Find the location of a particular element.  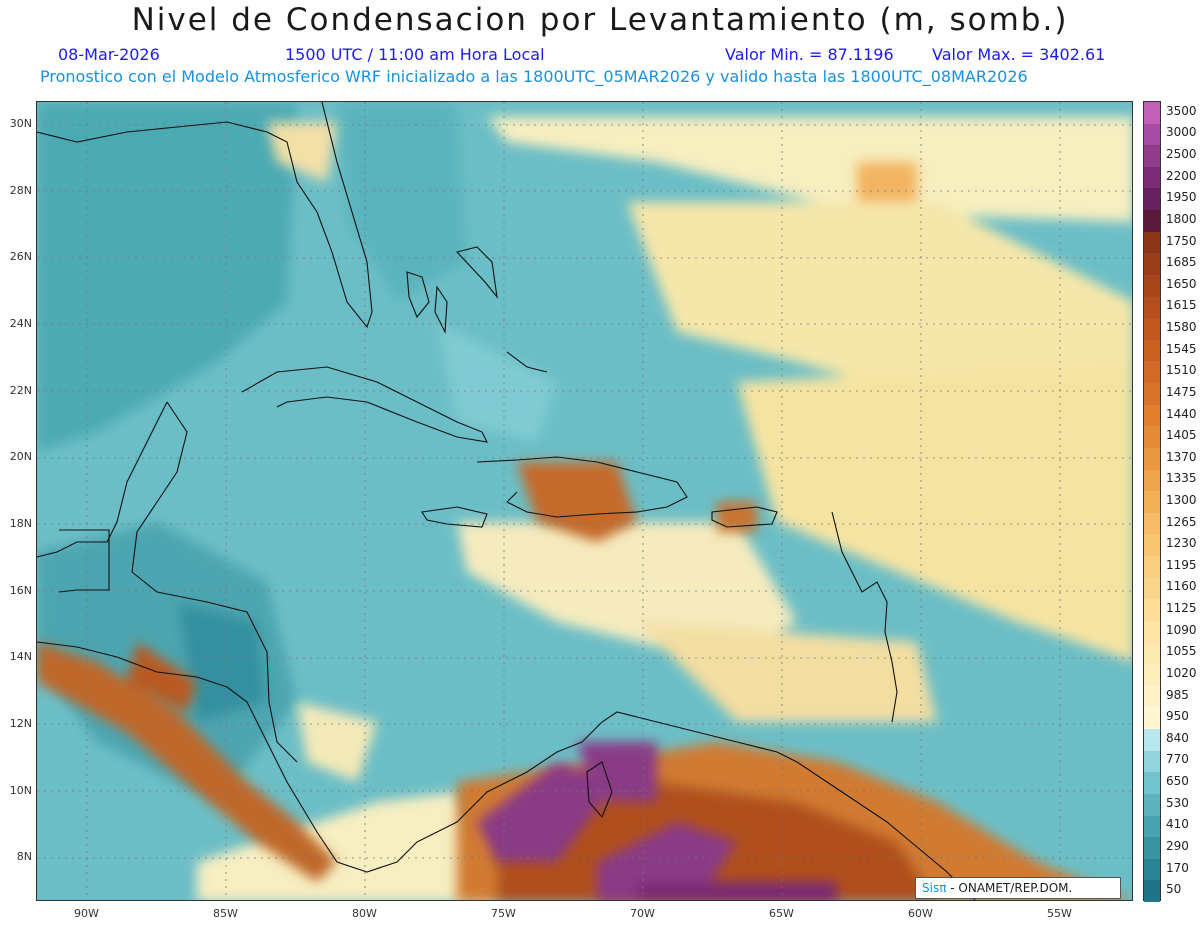

legend-label: 1545 is located at coordinates (1181, 348).